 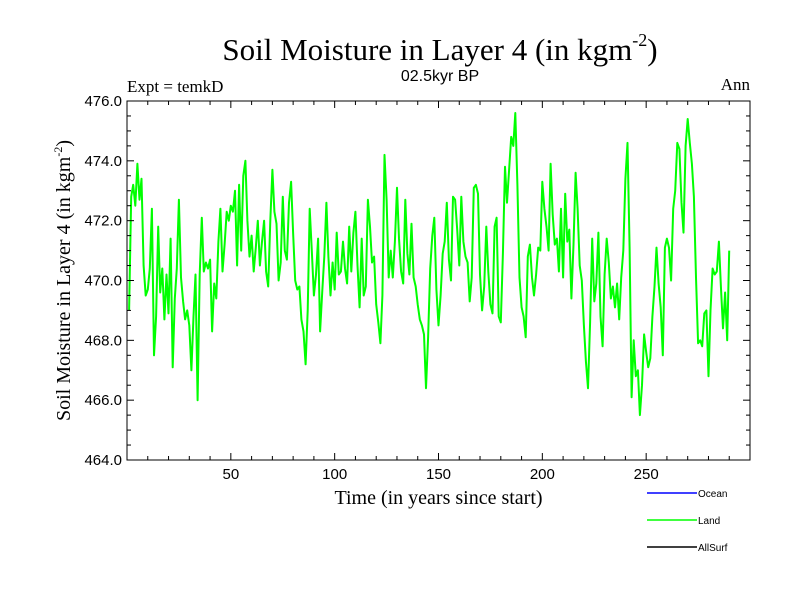 I want to click on y-tick-label: 470.0, so click(x=103, y=281).